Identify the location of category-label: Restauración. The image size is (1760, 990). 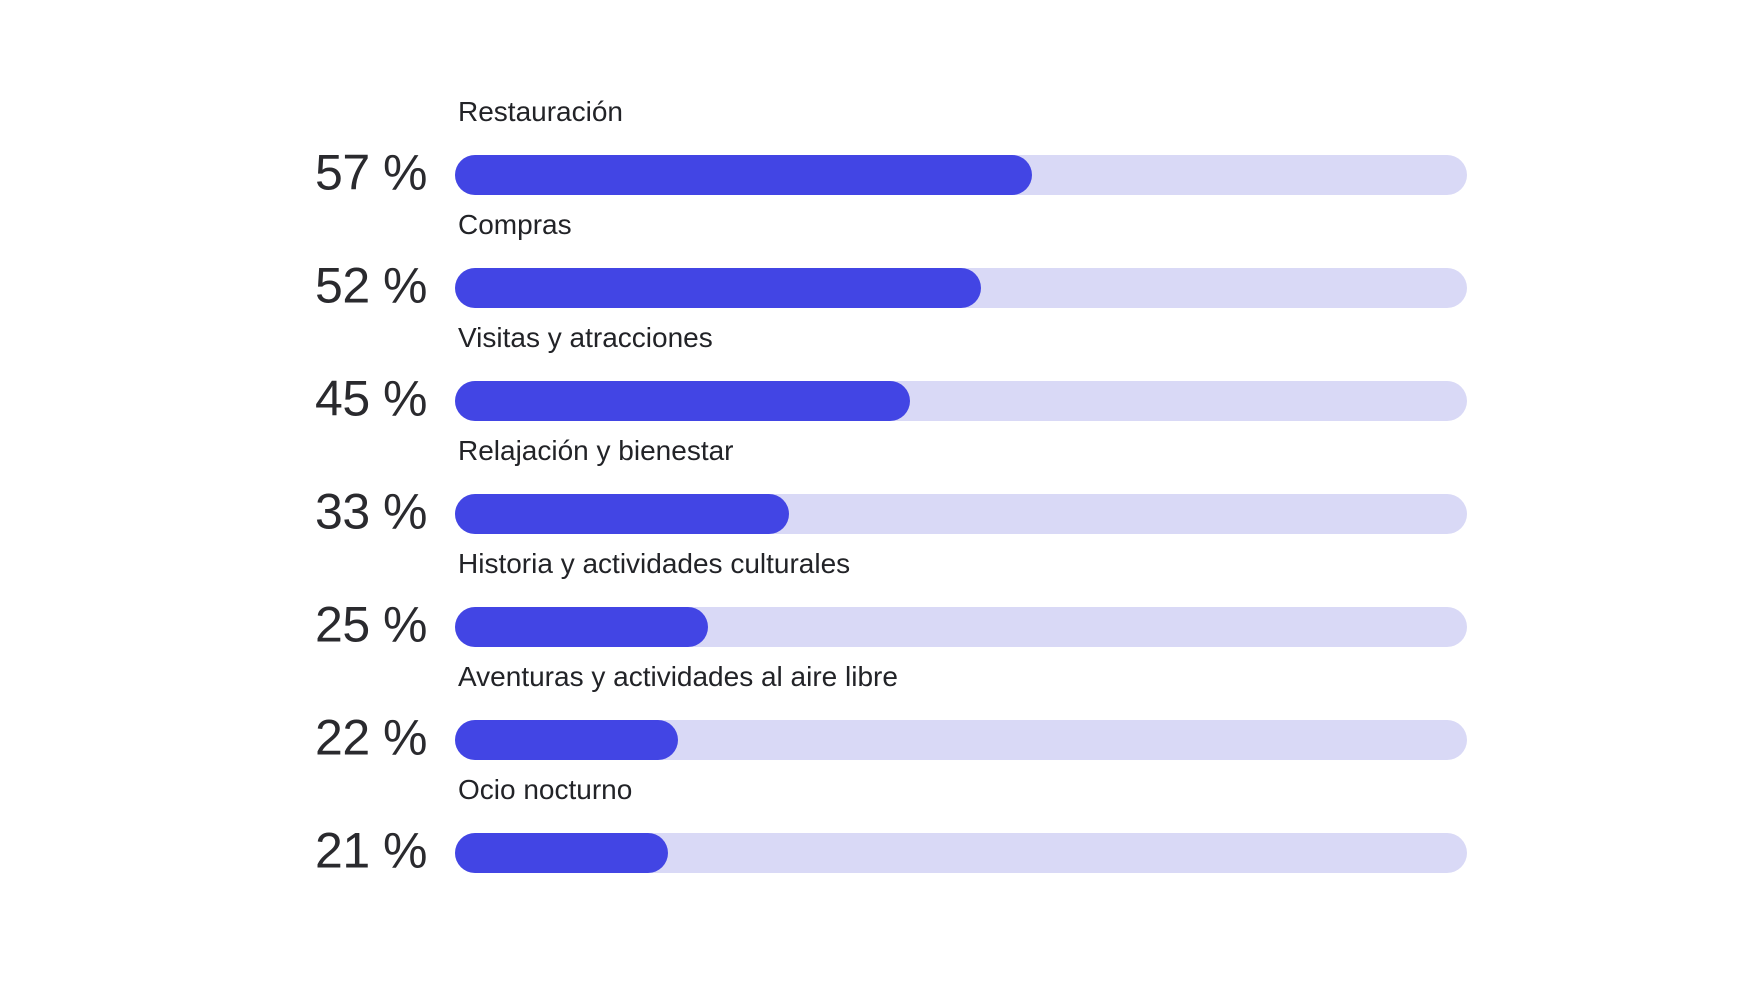
(540, 111).